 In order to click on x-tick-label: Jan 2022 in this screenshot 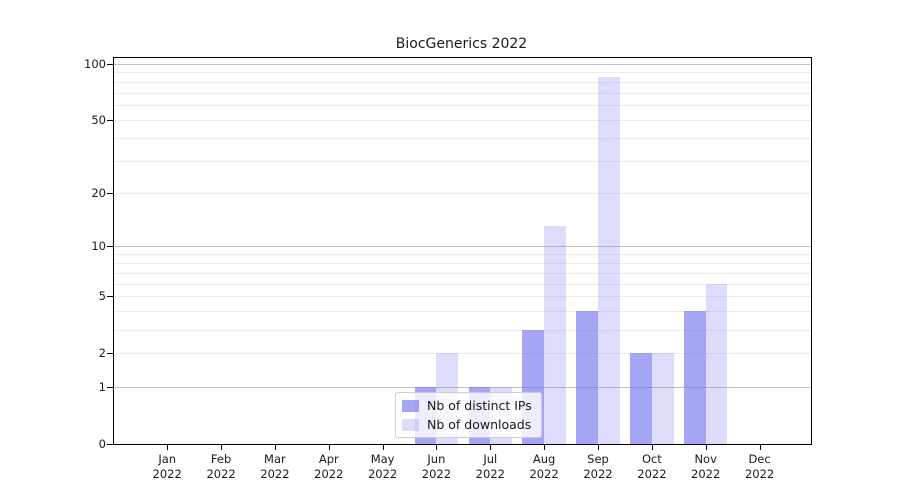, I will do `click(167, 467)`.